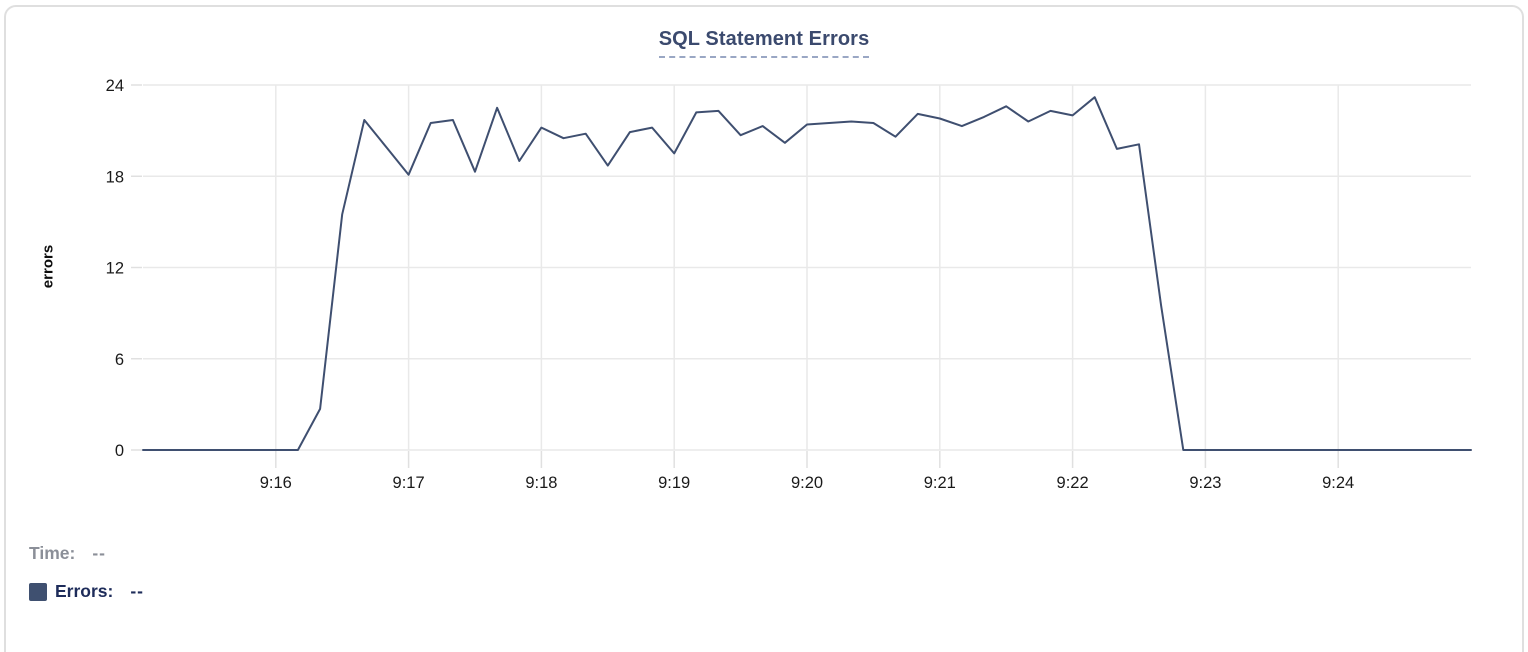 Image resolution: width=1528 pixels, height=652 pixels. I want to click on x-tick-label: 9:24, so click(1338, 483).